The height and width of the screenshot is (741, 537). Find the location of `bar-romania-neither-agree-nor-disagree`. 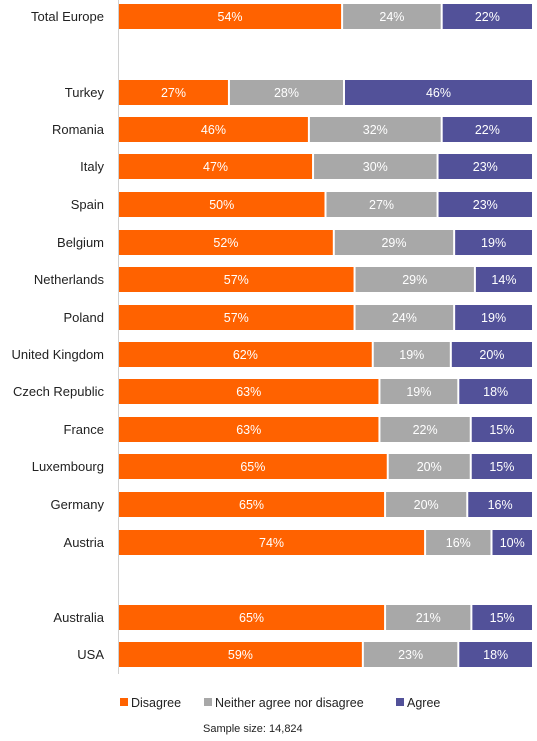

bar-romania-neither-agree-nor-disagree is located at coordinates (375, 129).